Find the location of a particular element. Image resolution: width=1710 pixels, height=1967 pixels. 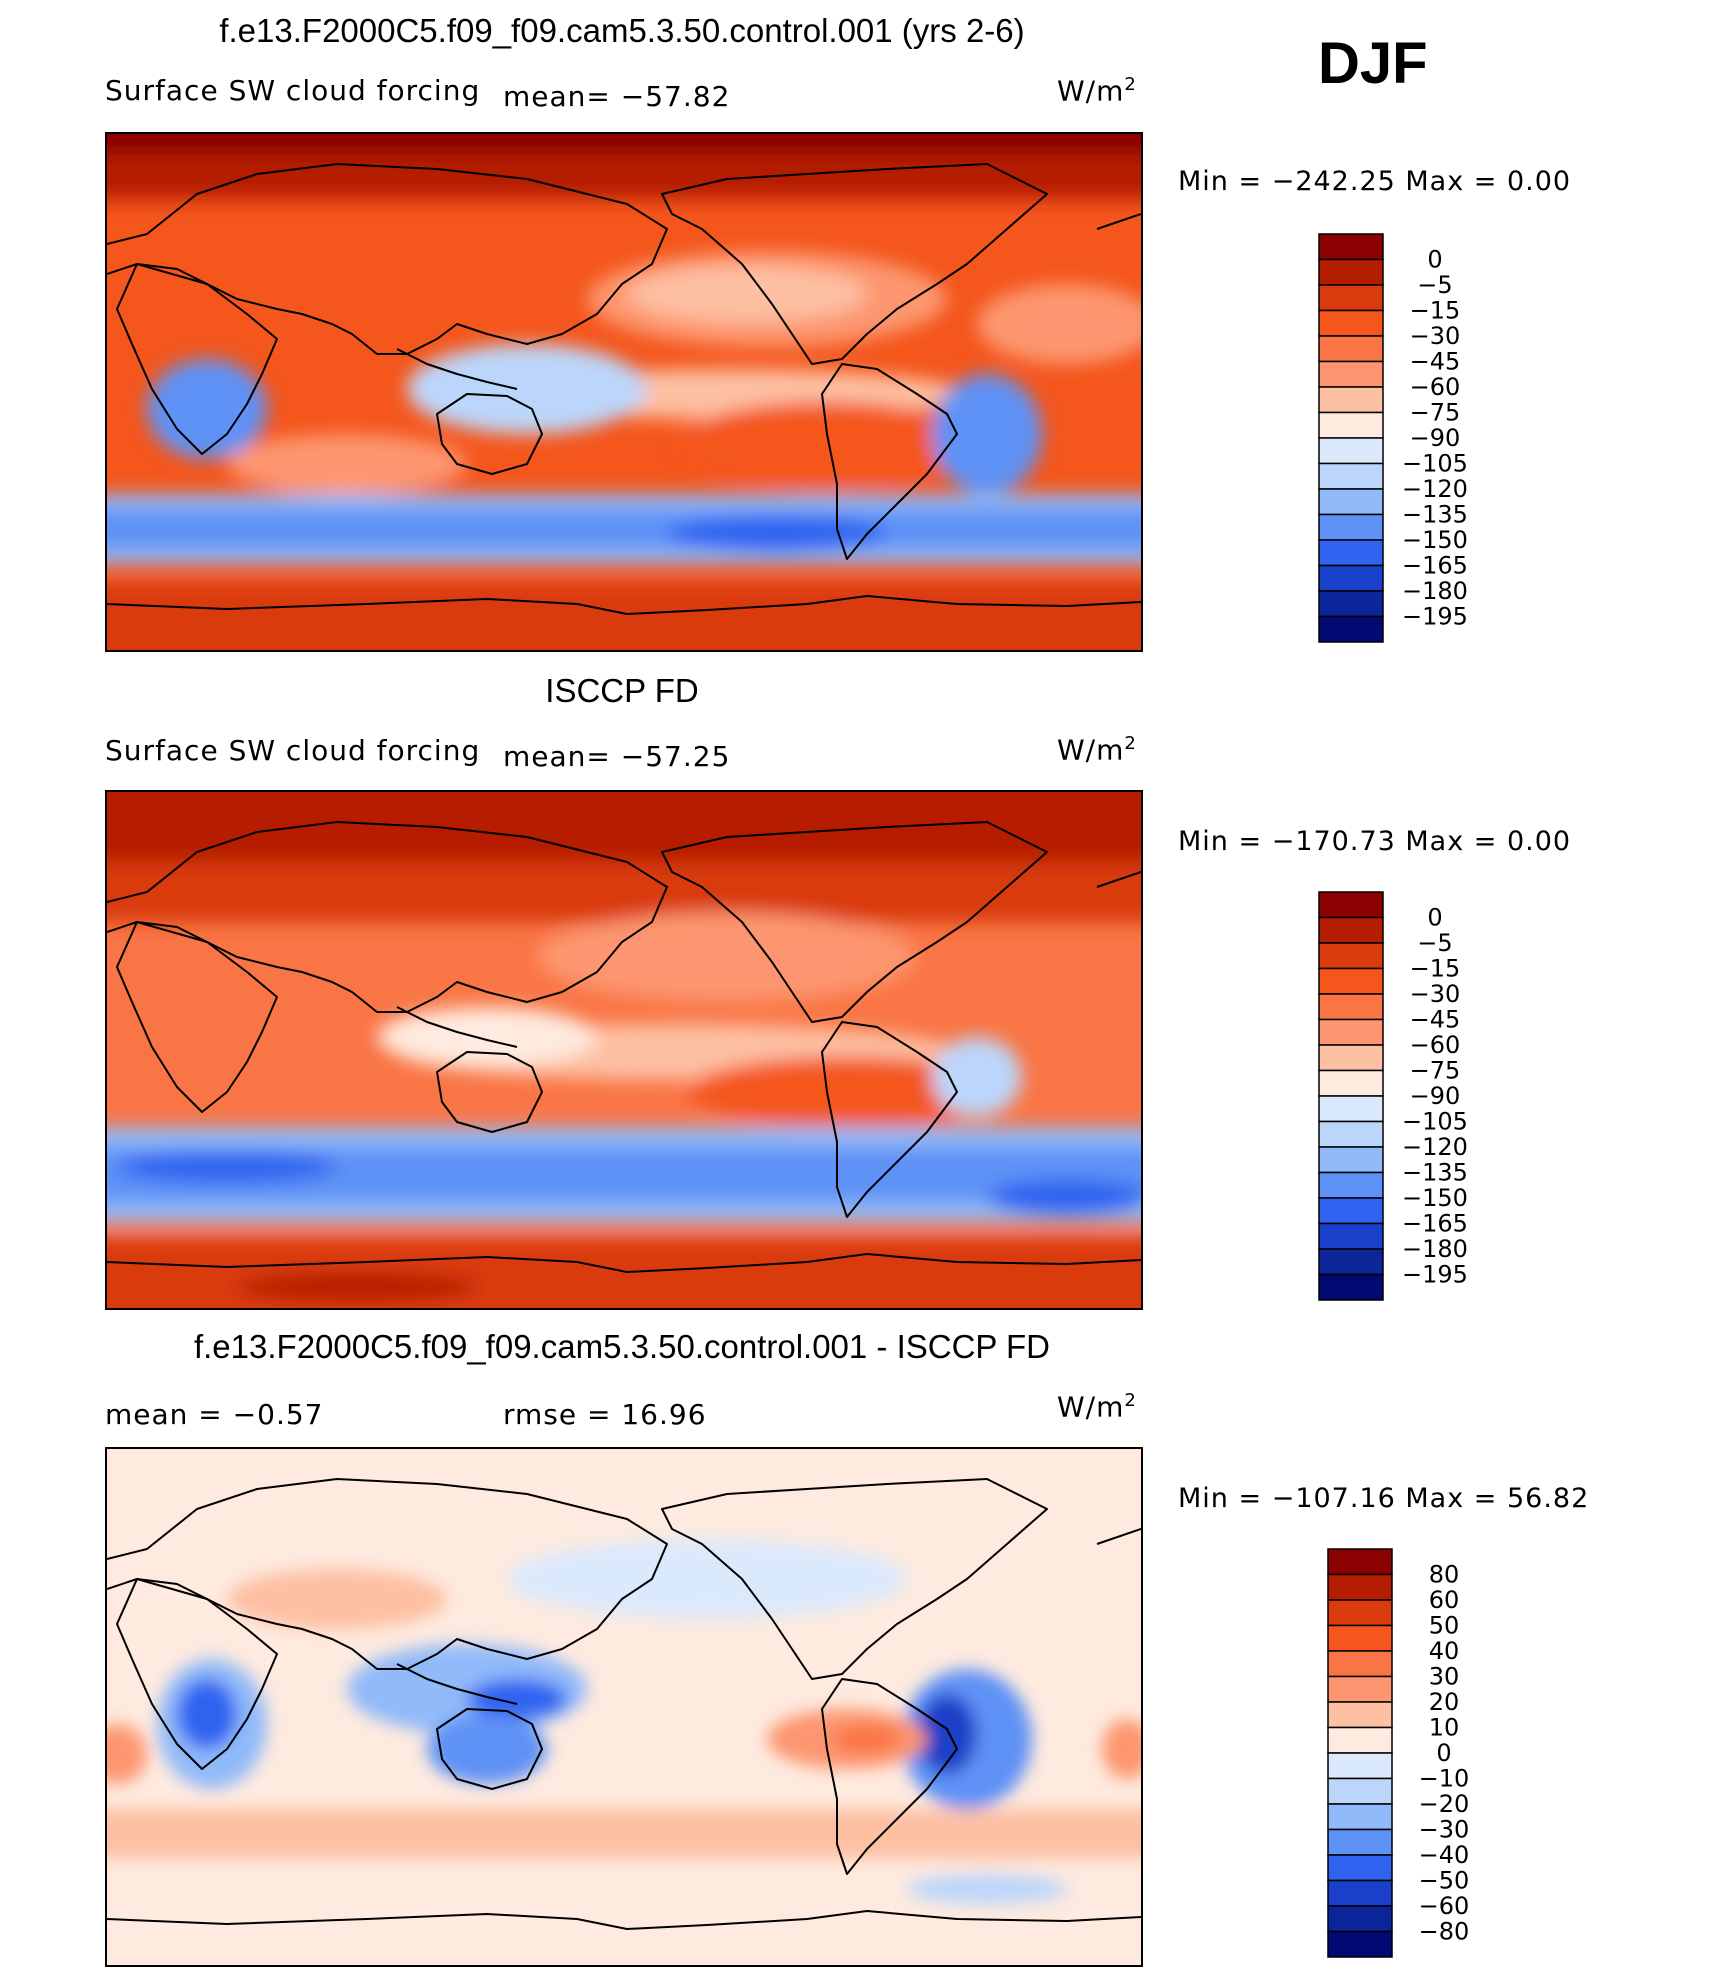

panel1-minmax: Min = −242.25 Max = 0.00 is located at coordinates (1375, 181).